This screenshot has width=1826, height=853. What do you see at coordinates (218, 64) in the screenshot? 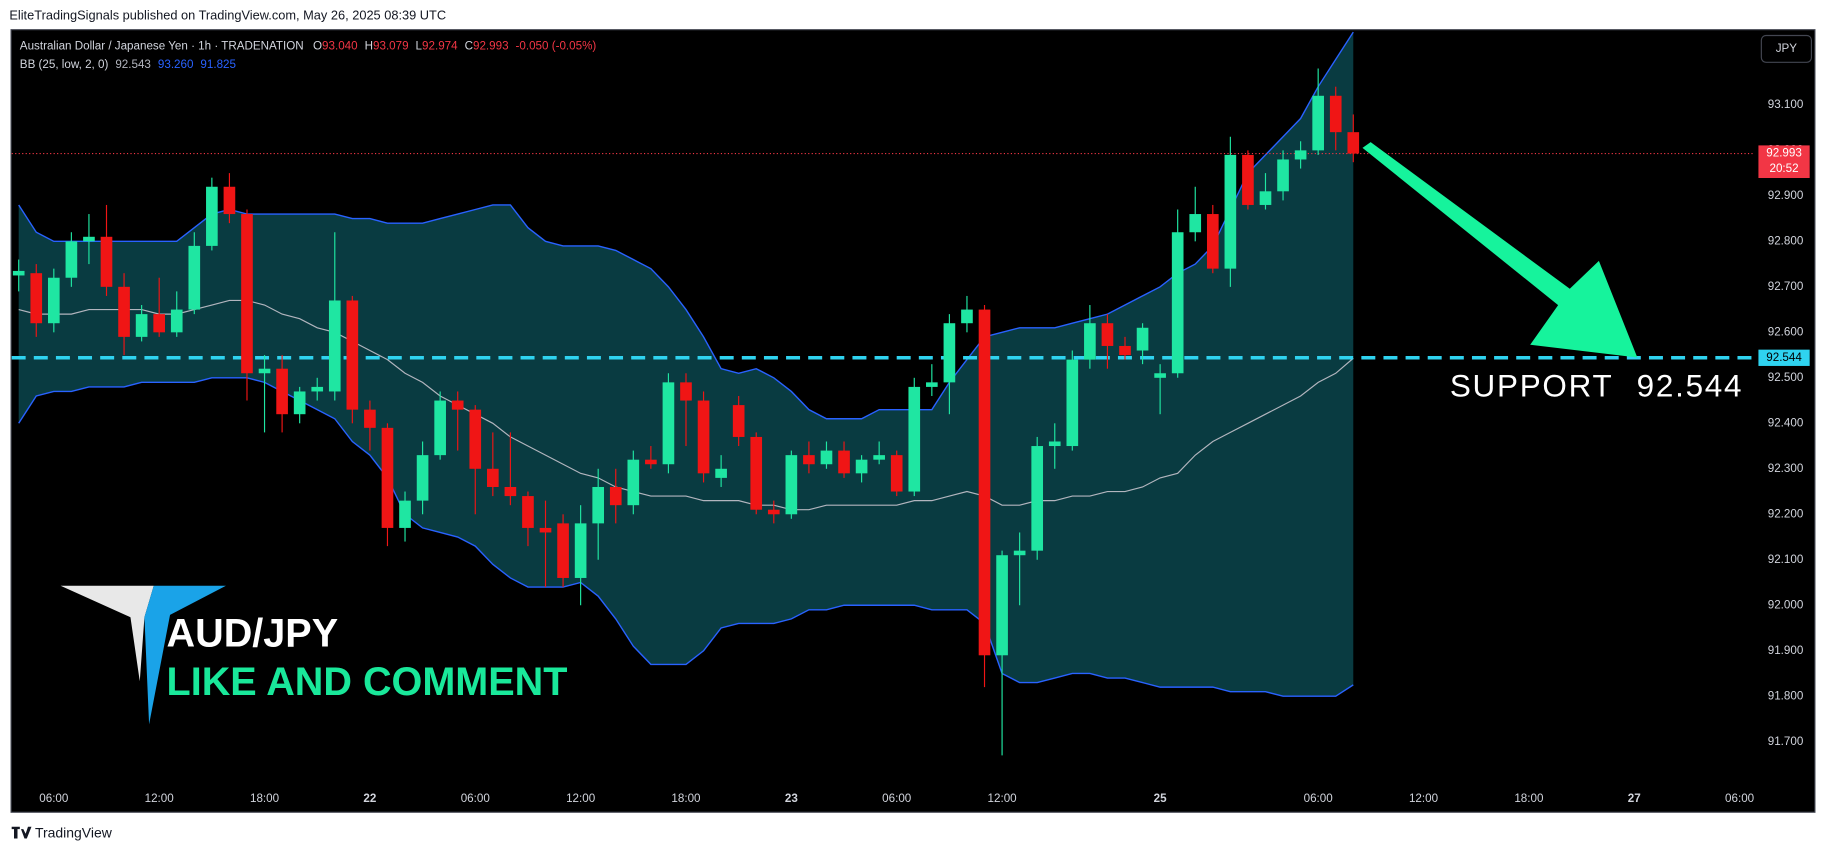
I see `bb-value: 91.825` at bounding box center [218, 64].